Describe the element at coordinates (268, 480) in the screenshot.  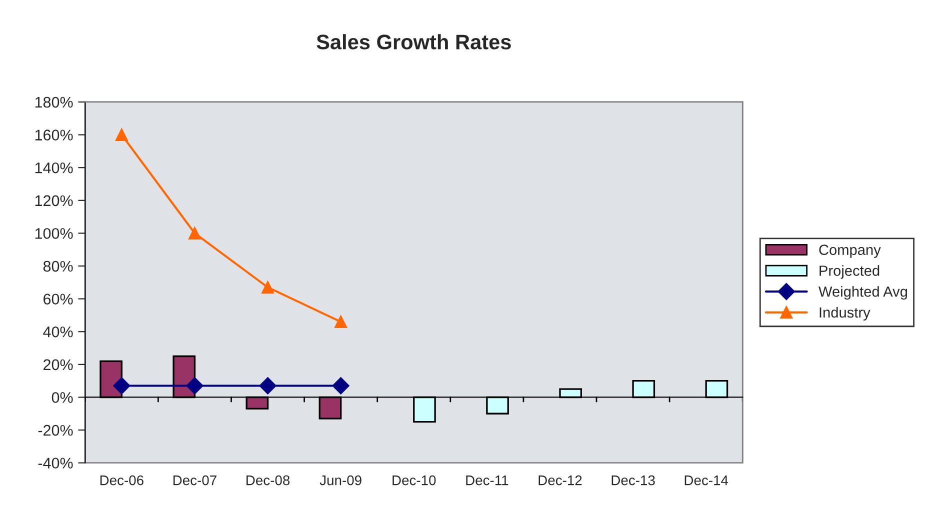
I see `x-tick-label: Dec-08` at that location.